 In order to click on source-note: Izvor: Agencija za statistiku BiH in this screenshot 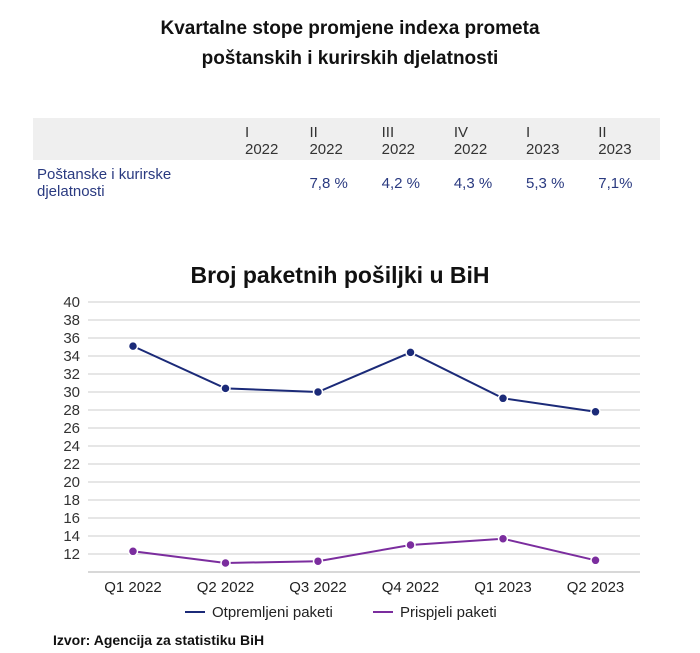, I will do `click(159, 640)`.